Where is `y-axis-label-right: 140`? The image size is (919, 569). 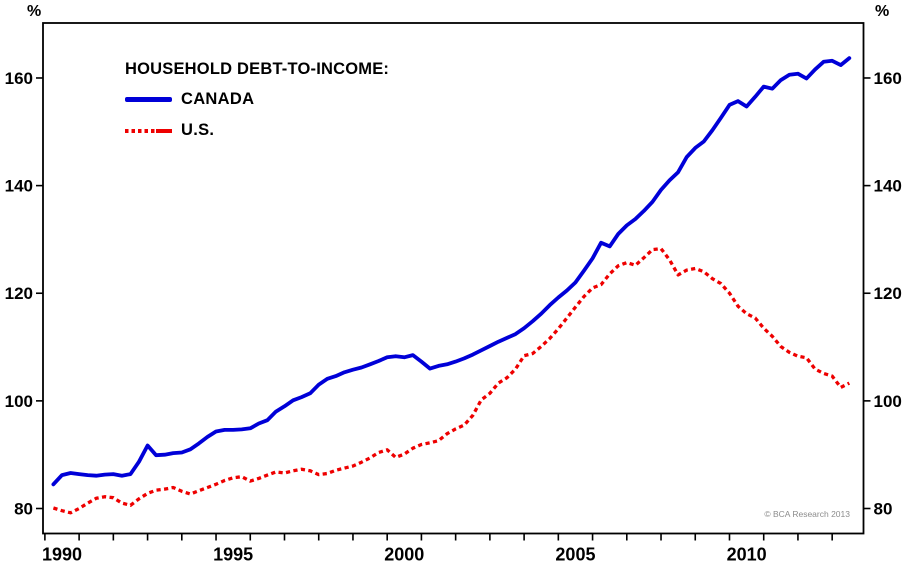
y-axis-label-right: 140 is located at coordinates (888, 186).